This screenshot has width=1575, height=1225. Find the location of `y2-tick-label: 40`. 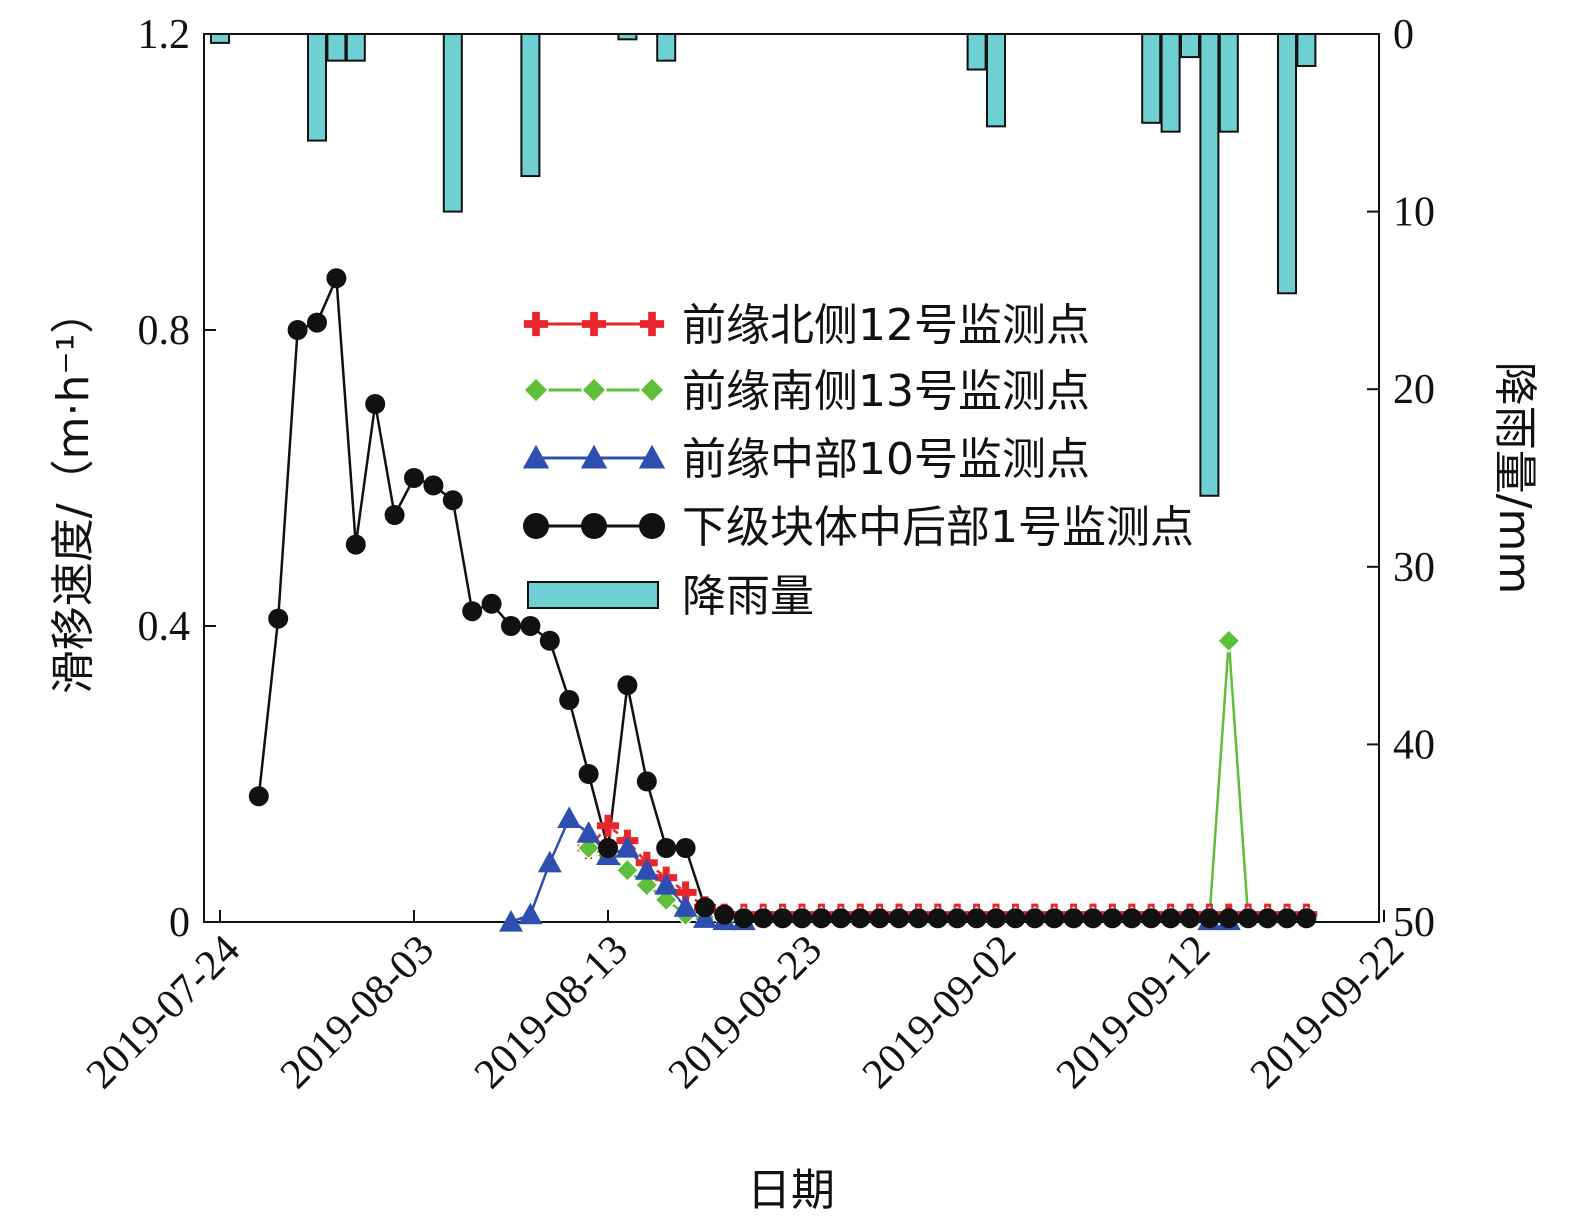

y2-tick-label: 40 is located at coordinates (1414, 745).